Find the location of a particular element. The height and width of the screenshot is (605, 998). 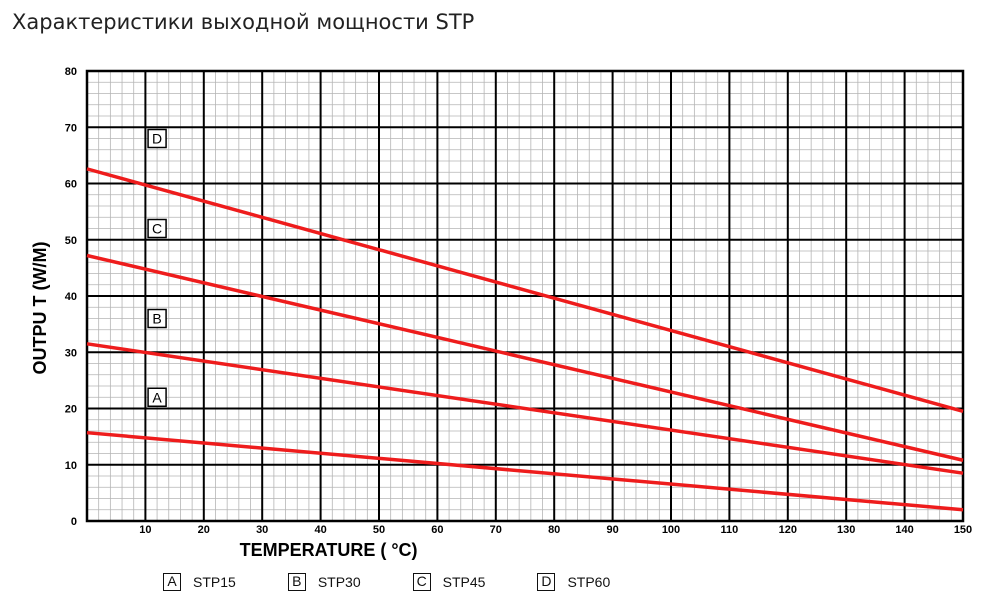

y-tick-label: 10 is located at coordinates (71, 466).